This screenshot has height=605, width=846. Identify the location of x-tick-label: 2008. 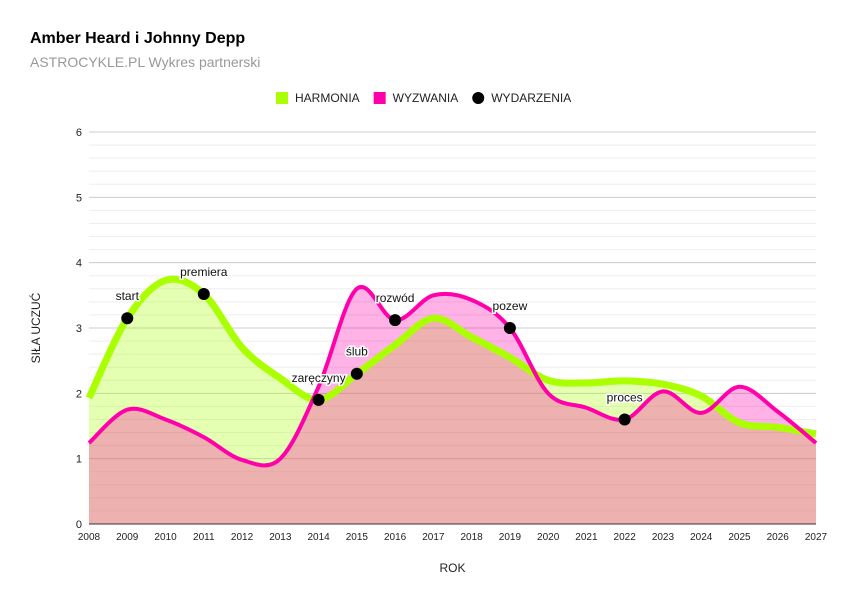
(89, 537).